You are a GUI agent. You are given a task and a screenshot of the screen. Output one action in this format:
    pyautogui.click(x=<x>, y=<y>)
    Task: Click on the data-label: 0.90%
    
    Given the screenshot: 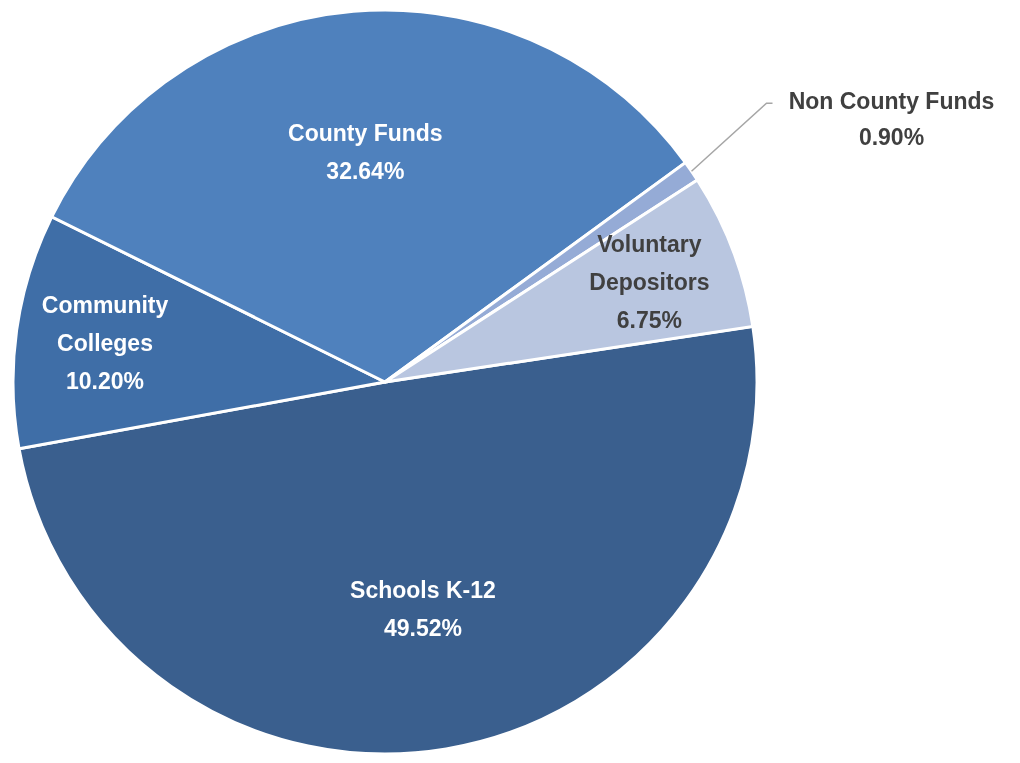 What is the action you would take?
    pyautogui.click(x=891, y=137)
    